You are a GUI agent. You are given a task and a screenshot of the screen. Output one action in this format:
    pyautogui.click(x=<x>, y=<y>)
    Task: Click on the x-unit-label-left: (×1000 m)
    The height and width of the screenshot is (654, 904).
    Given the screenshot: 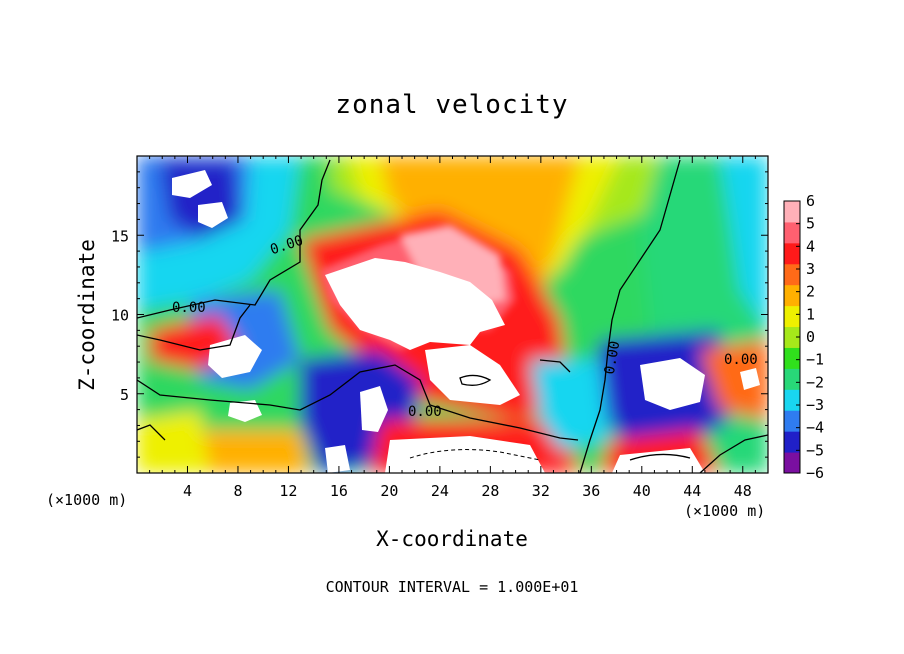 What is the action you would take?
    pyautogui.click(x=86, y=500)
    